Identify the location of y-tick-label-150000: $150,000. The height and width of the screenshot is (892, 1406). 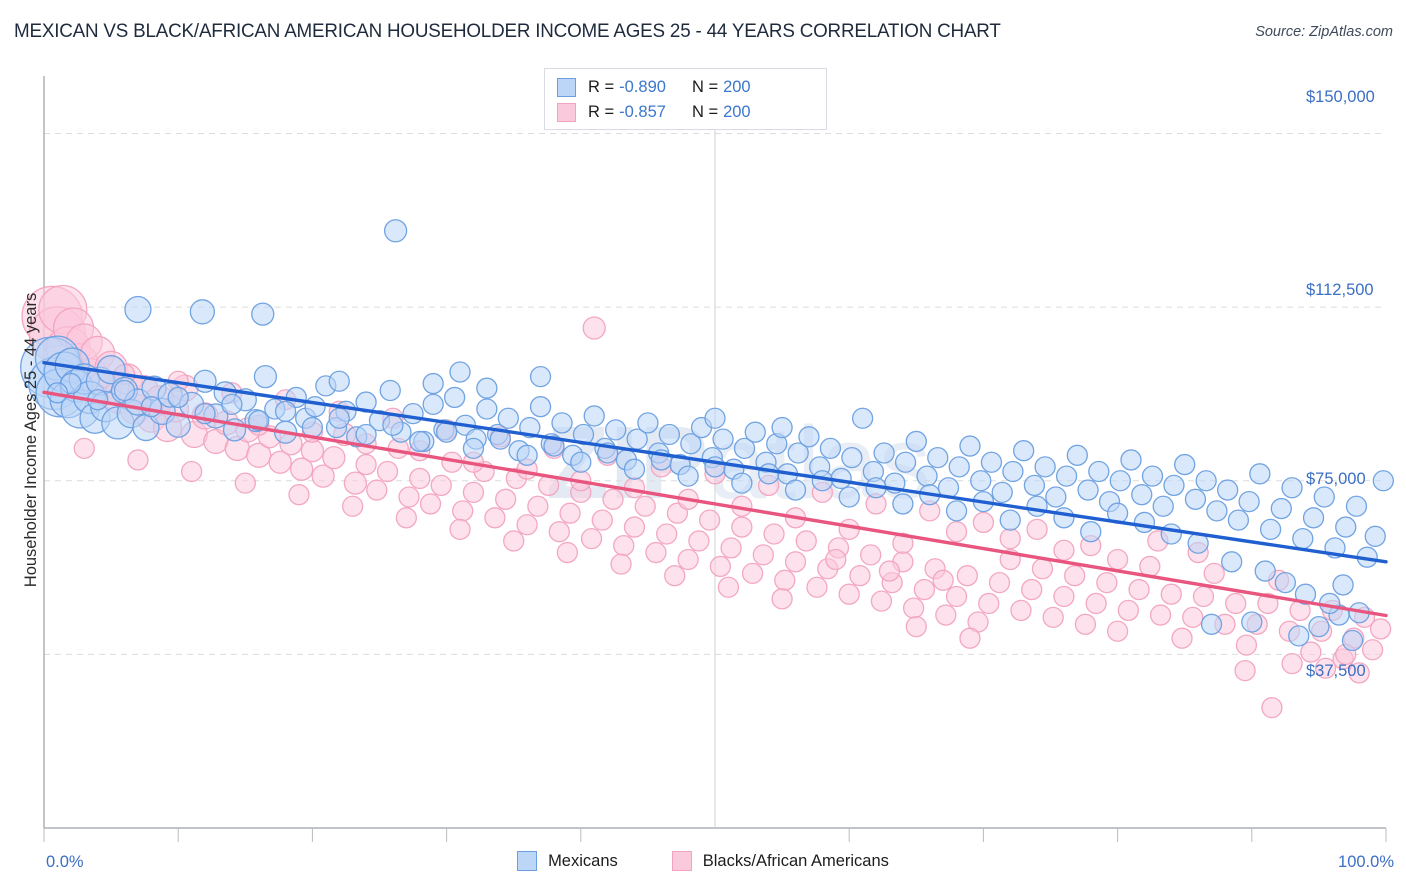
(1340, 97).